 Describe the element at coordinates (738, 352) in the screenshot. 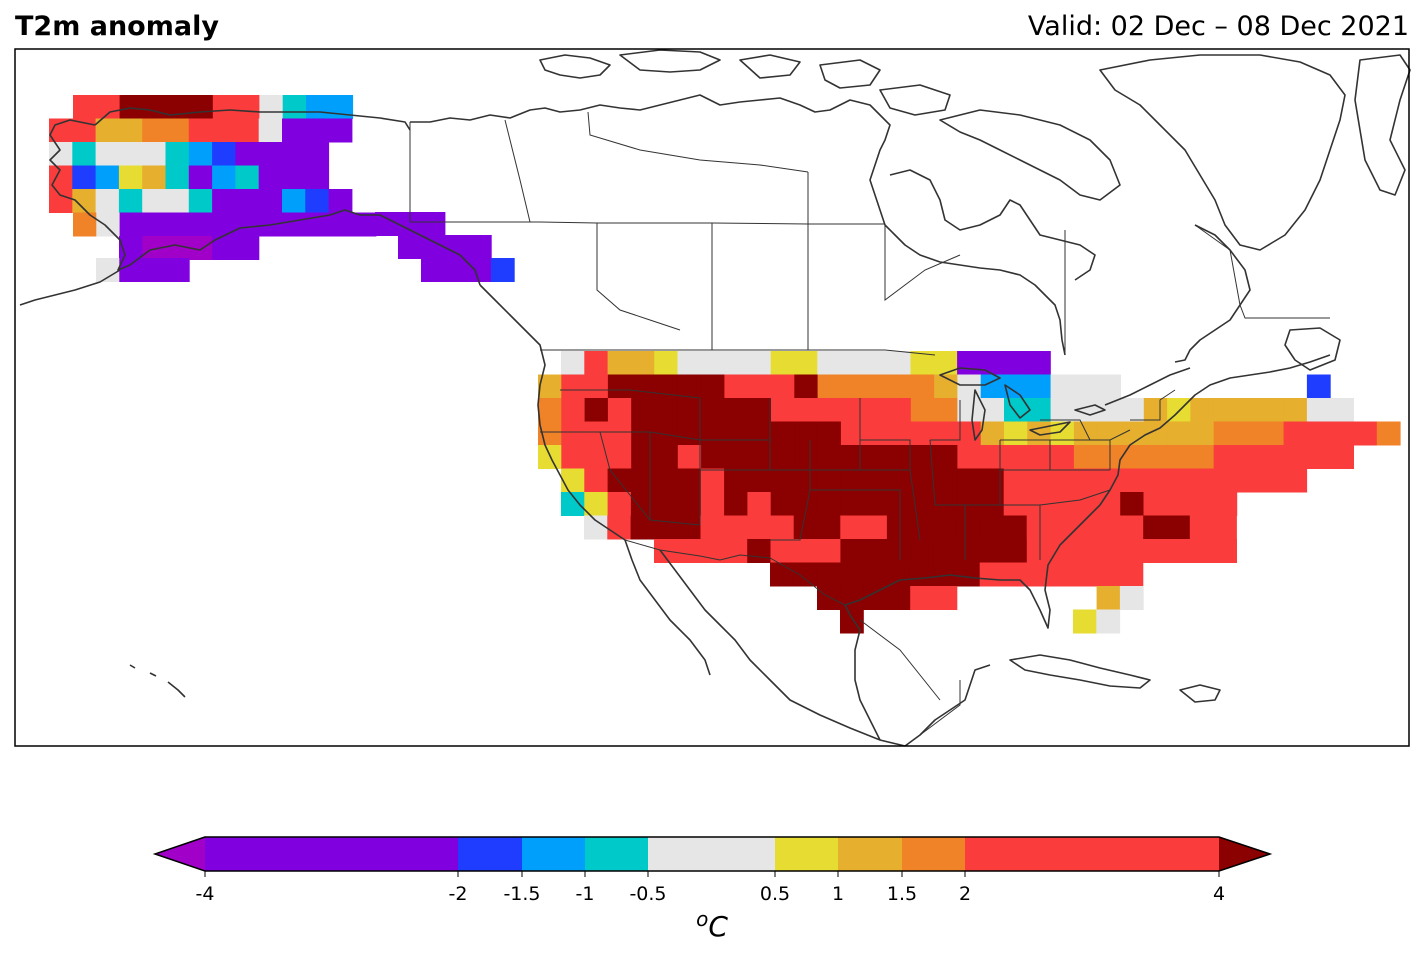

I see `canada-us-border` at that location.